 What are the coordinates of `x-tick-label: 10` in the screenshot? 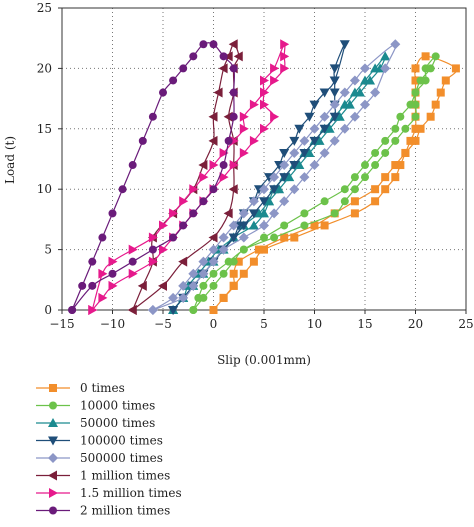 It's located at (314, 324).